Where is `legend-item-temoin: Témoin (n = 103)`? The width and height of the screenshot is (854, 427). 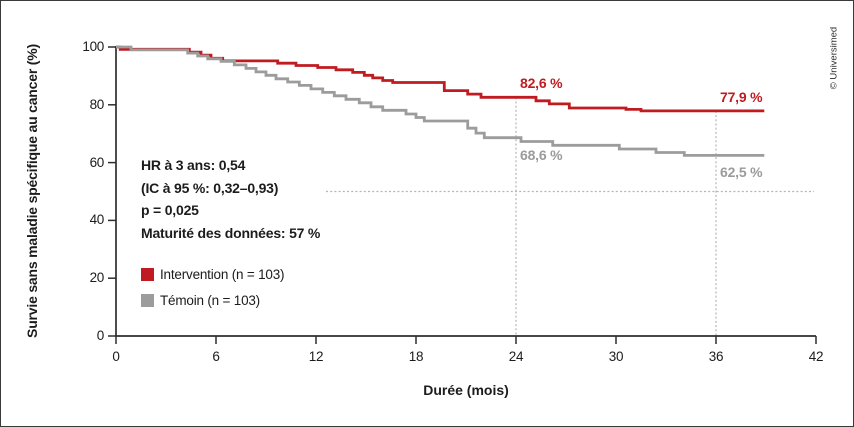 legend-item-temoin: Témoin (n = 103) is located at coordinates (212, 300).